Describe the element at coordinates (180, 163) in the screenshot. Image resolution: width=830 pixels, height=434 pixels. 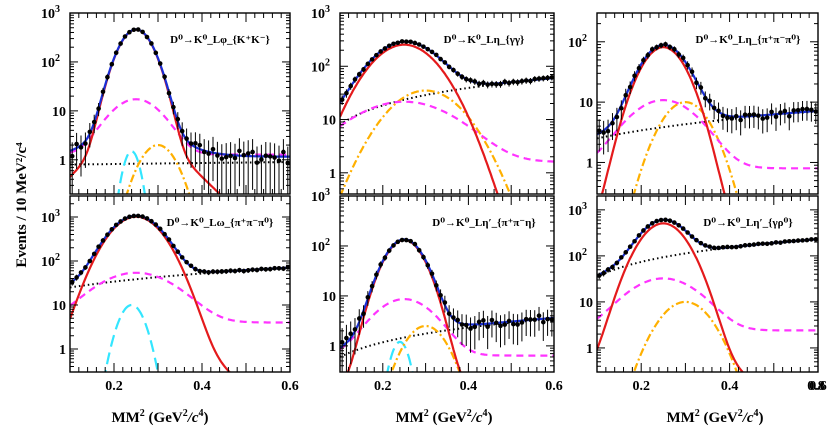
I see `background-curve` at that location.